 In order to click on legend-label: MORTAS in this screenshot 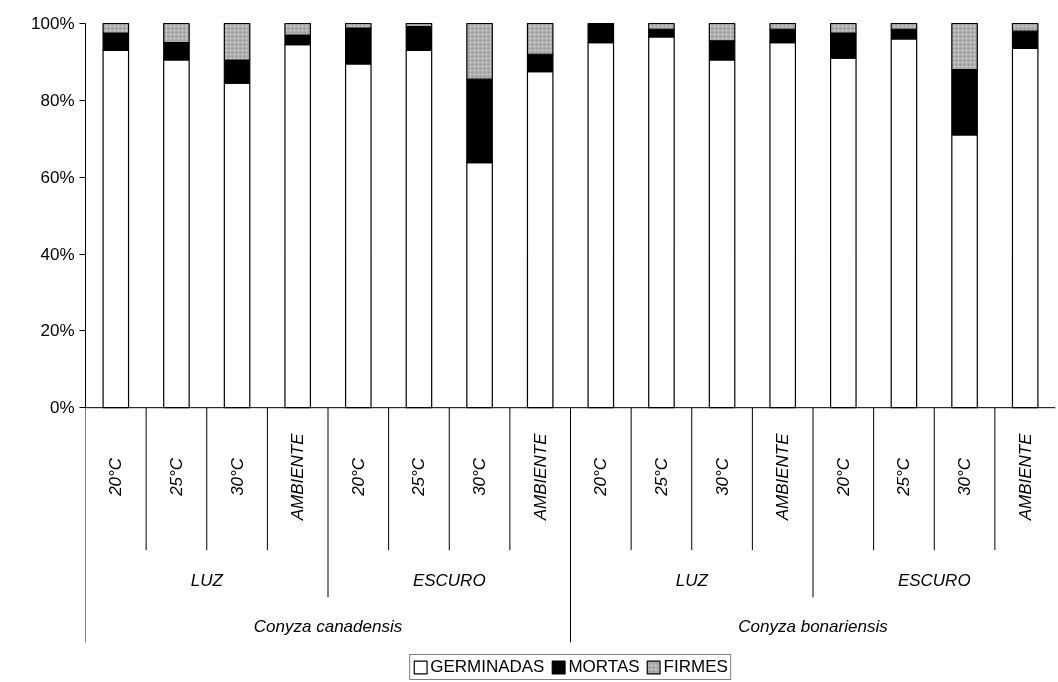, I will do `click(604, 667)`.